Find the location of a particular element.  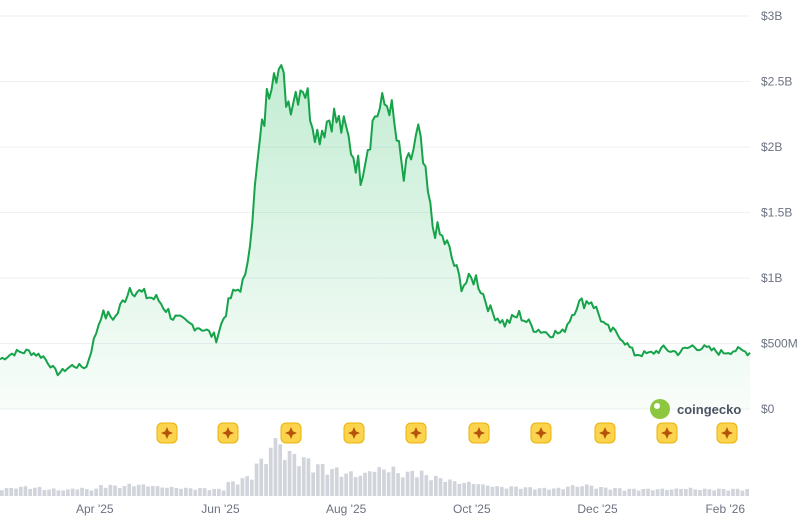

y-tick-label: $0 is located at coordinates (768, 409).